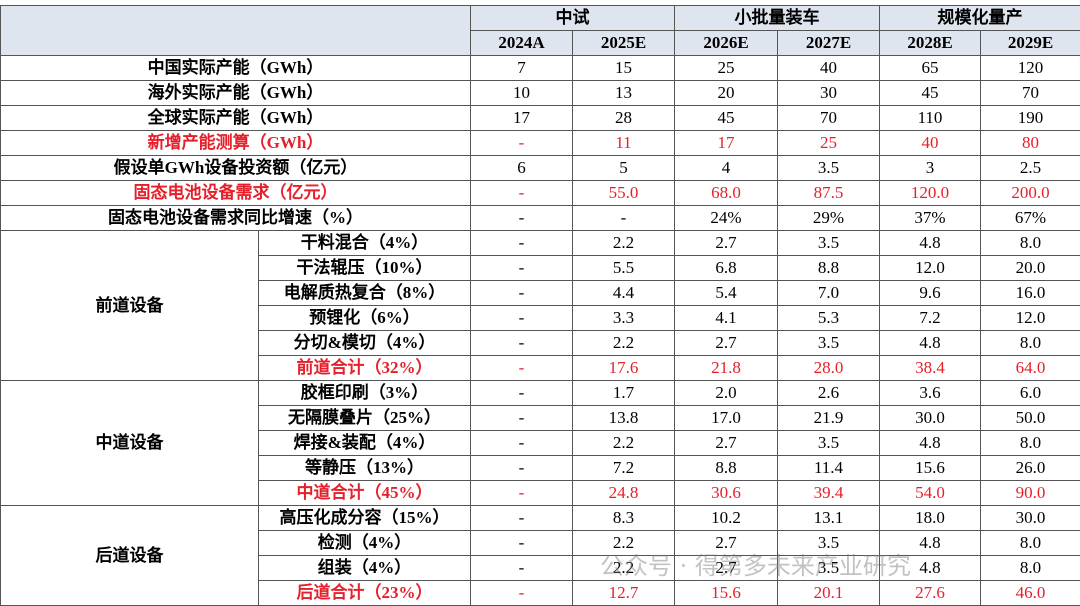 Image resolution: width=1080 pixels, height=606 pixels. I want to click on row-label: 无隔膜叠片（25%）, so click(364, 418).